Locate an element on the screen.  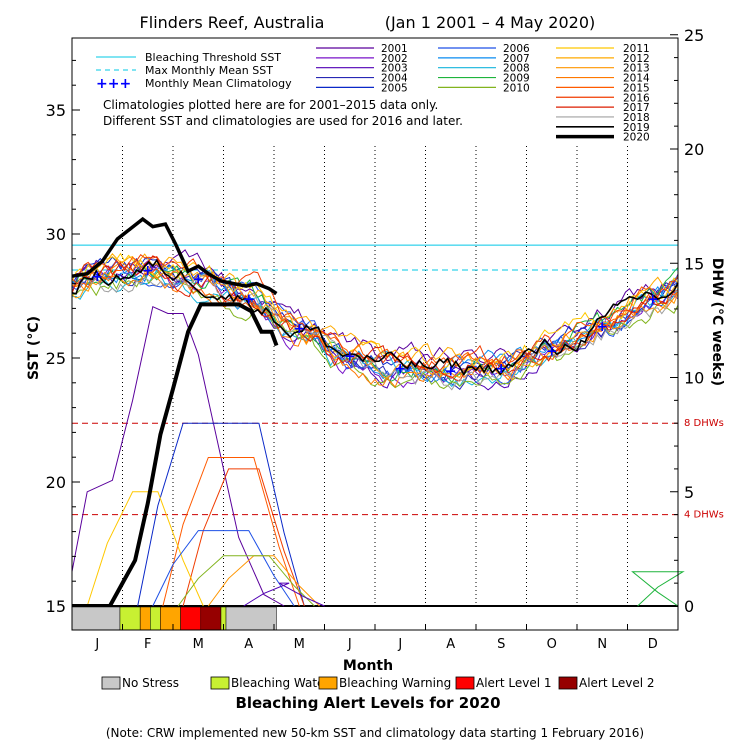
year-2020-lines is located at coordinates (175, 412).